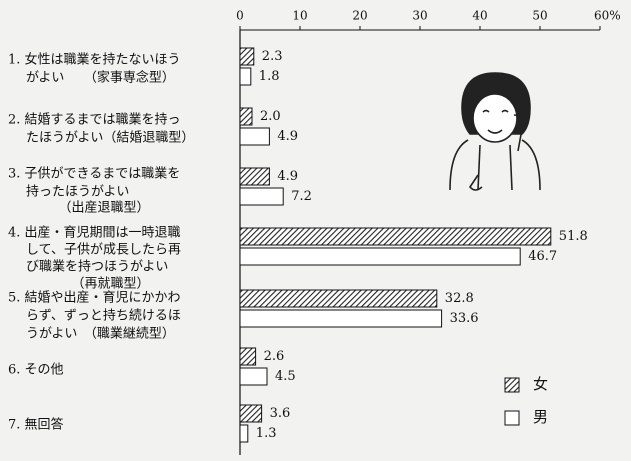 Image resolution: width=631 pixels, height=461 pixels. What do you see at coordinates (285, 376) in the screenshot?
I see `value-label: 4.5` at bounding box center [285, 376].